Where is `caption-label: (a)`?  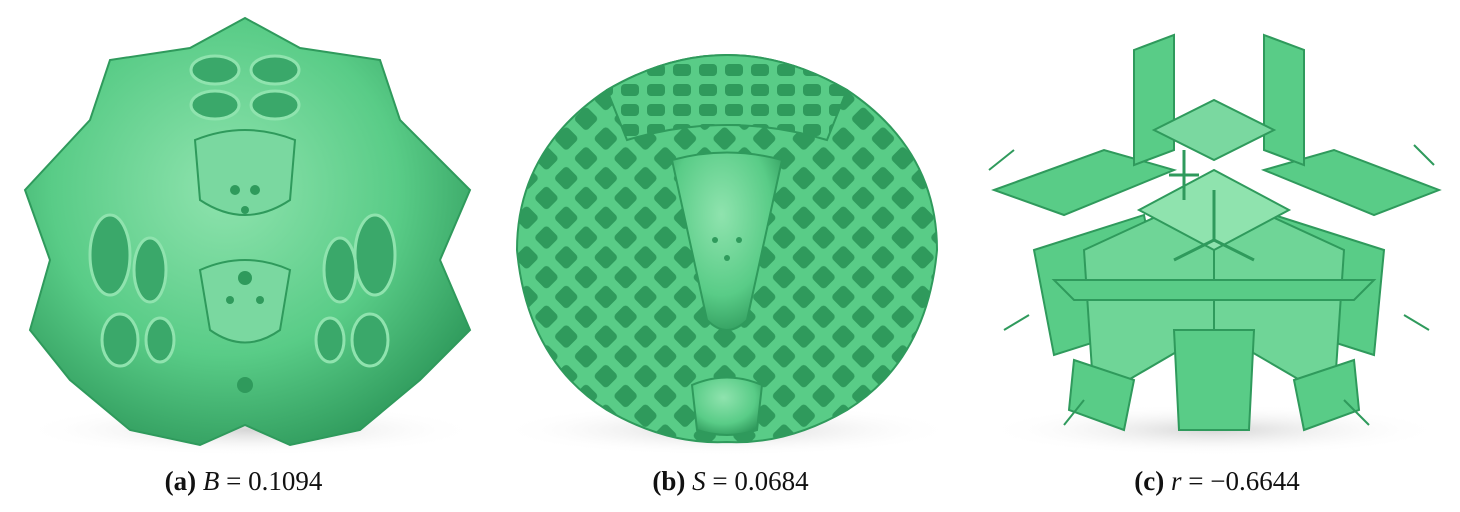
caption-label: (a) is located at coordinates (180, 481).